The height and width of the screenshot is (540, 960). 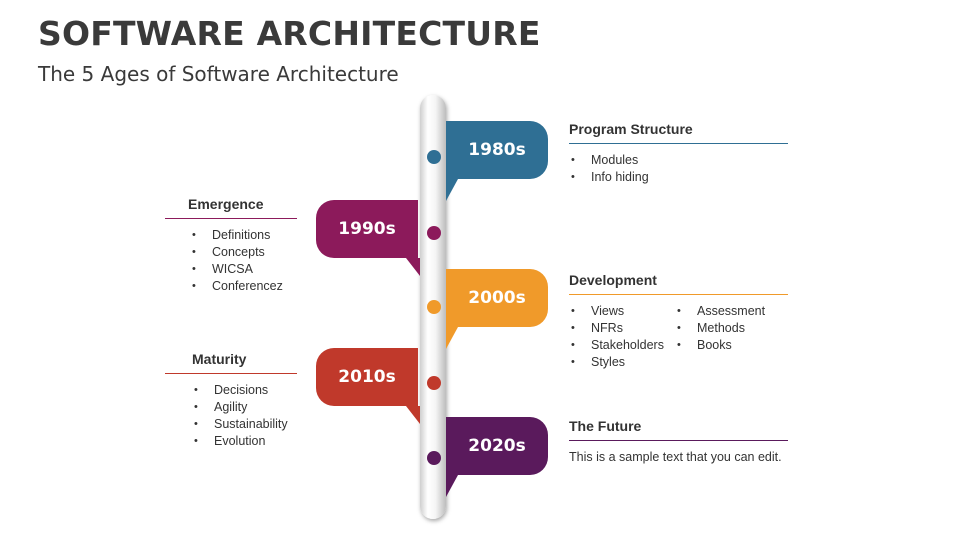 I want to click on era-tag-2020s: 2020s, so click(x=497, y=446).